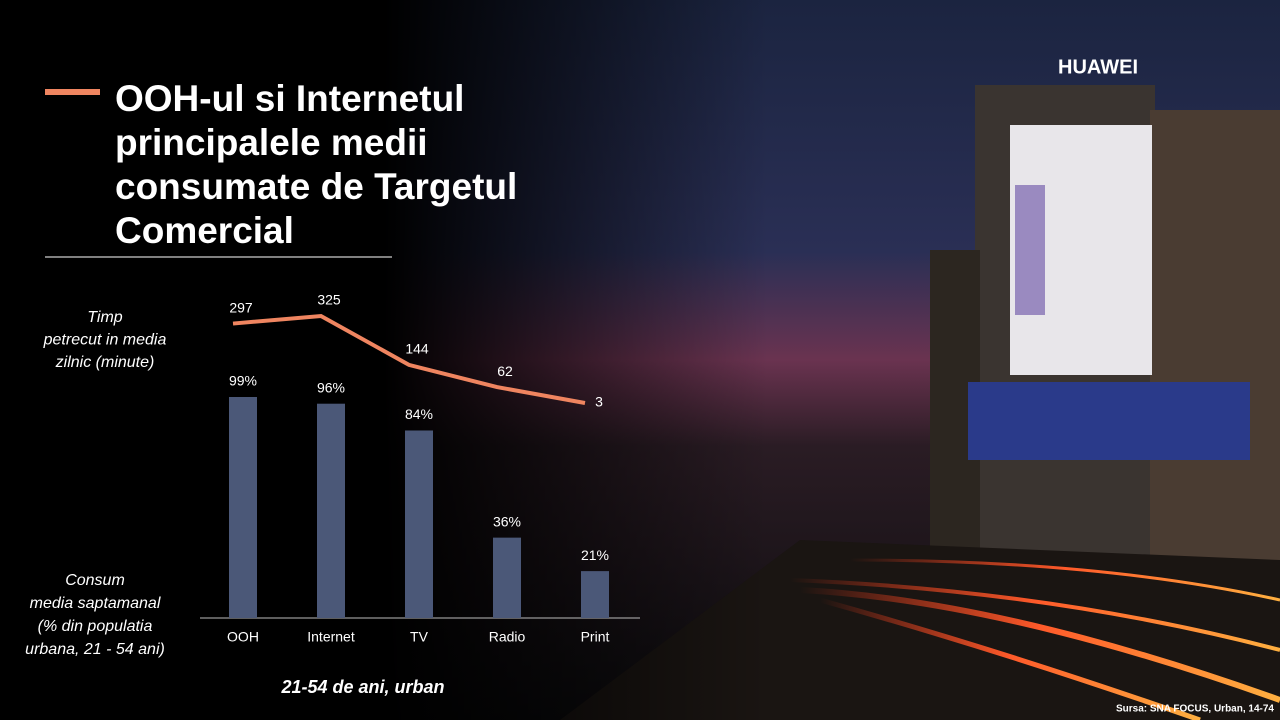 The height and width of the screenshot is (720, 1280). What do you see at coordinates (95, 580) in the screenshot?
I see `bar-caption: Consum` at bounding box center [95, 580].